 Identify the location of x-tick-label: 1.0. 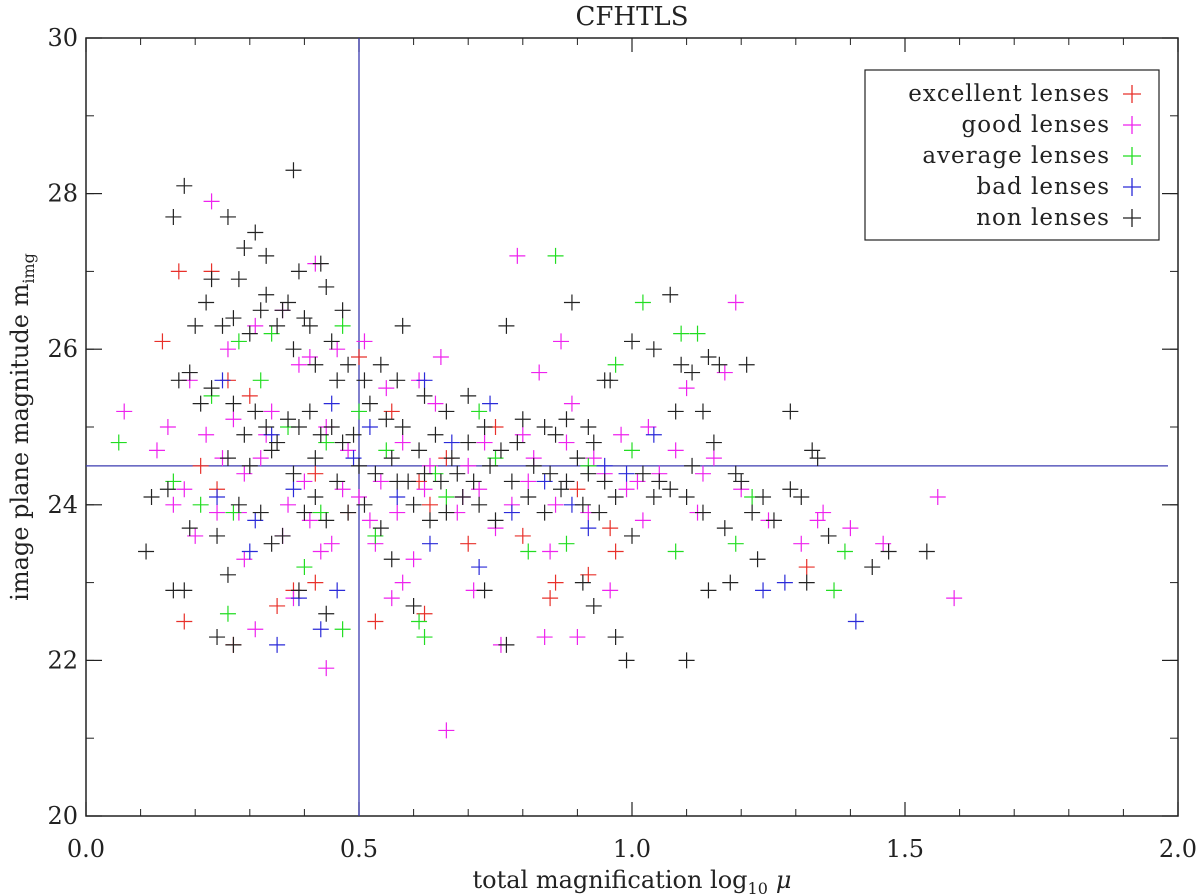
(632, 849).